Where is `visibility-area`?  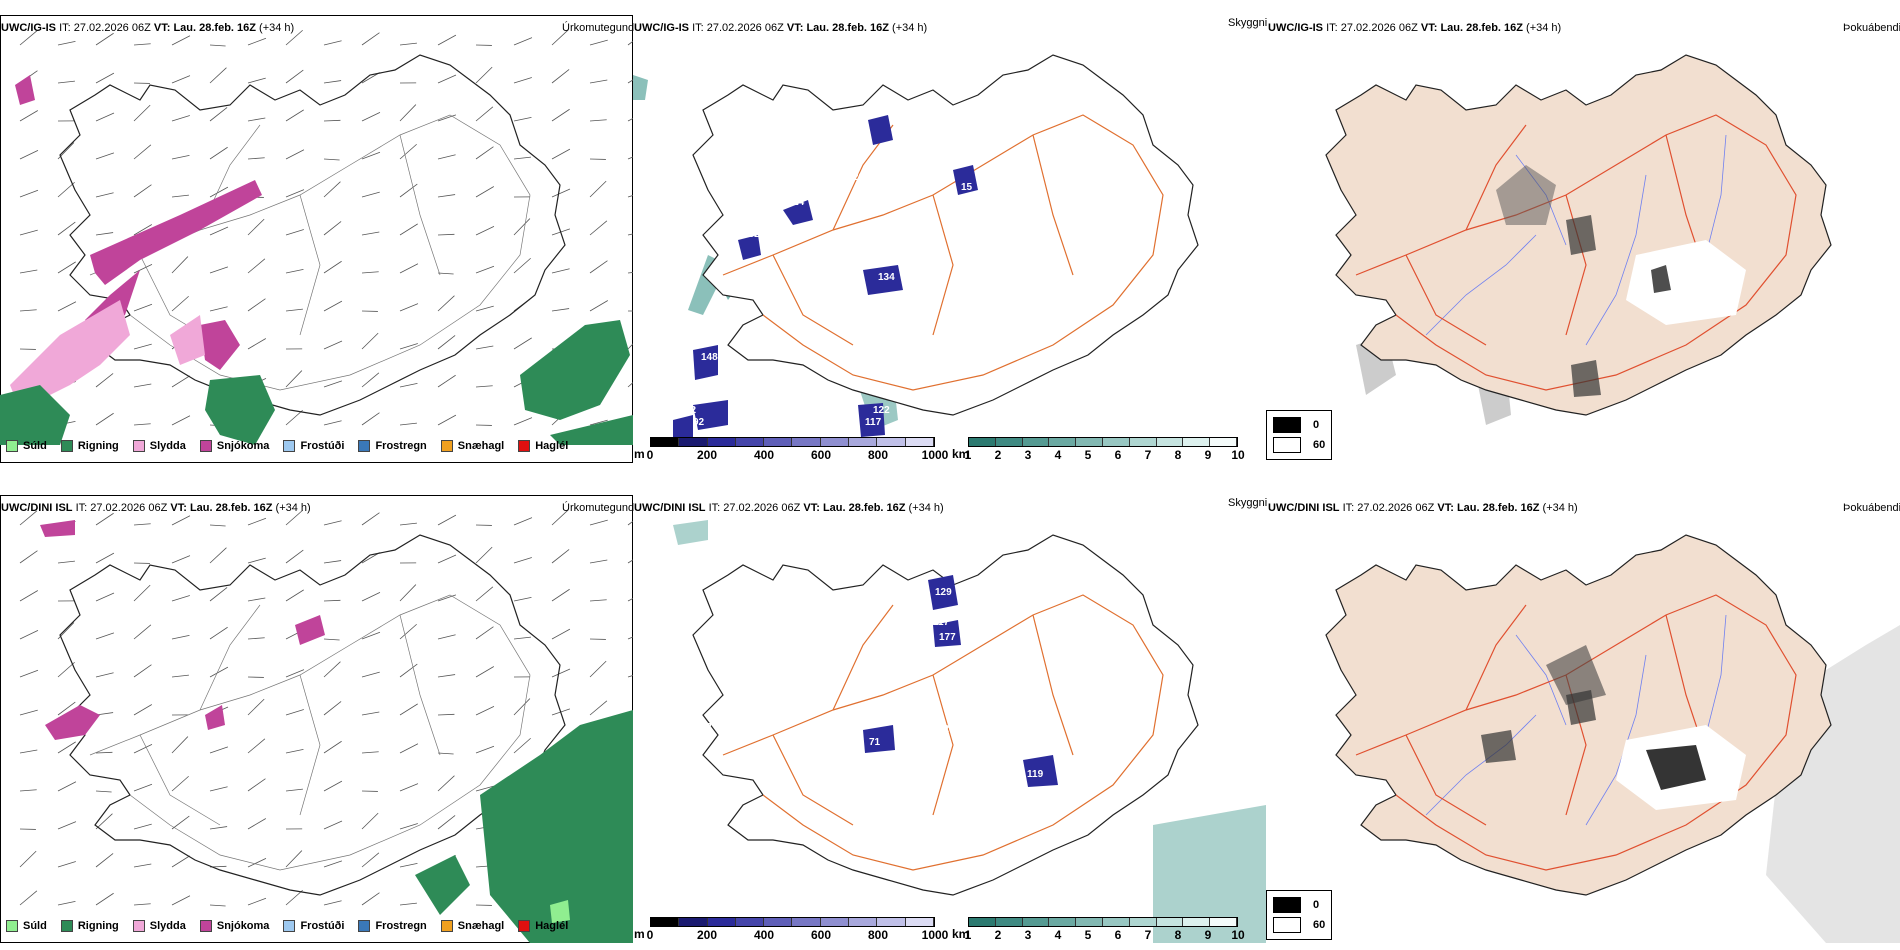
visibility-area is located at coordinates (690, 532).